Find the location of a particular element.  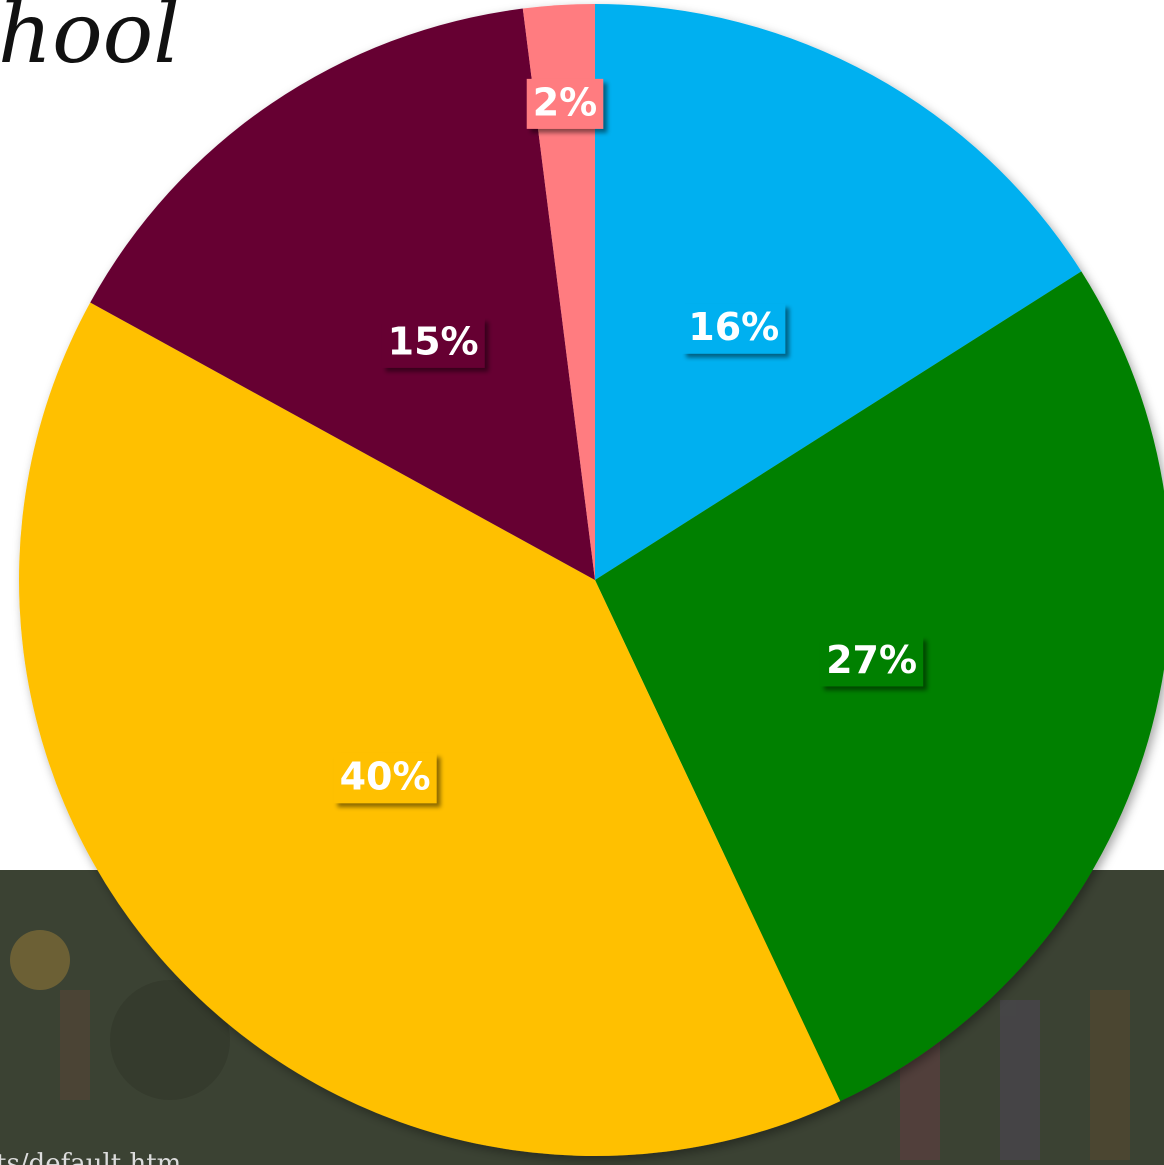

data-label: 15% is located at coordinates (433, 341).